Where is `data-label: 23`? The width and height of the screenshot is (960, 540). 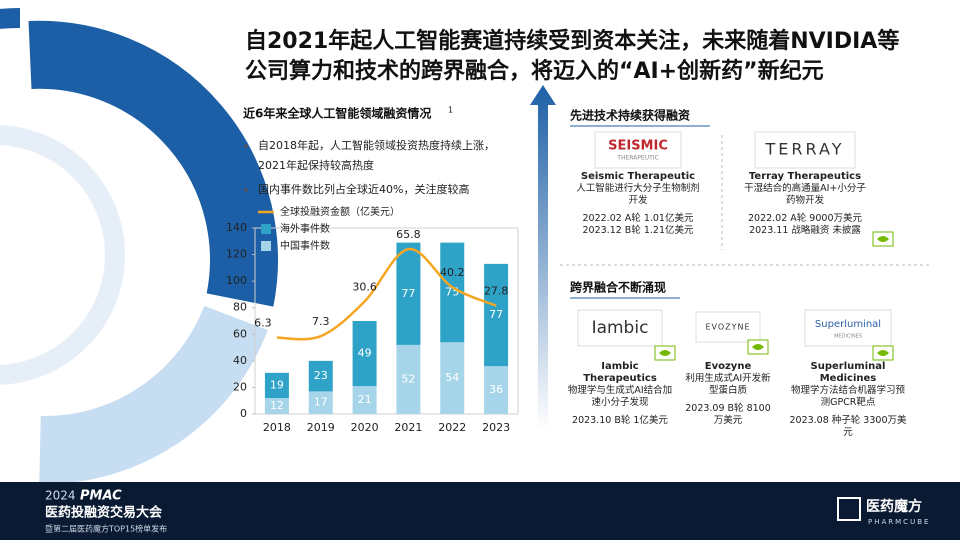
data-label: 23 is located at coordinates (321, 375).